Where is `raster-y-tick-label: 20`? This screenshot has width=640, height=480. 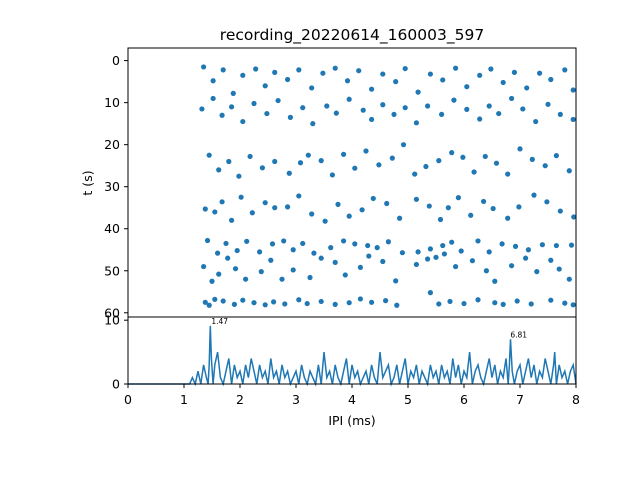
raster-y-tick-label: 20 is located at coordinates (112, 144).